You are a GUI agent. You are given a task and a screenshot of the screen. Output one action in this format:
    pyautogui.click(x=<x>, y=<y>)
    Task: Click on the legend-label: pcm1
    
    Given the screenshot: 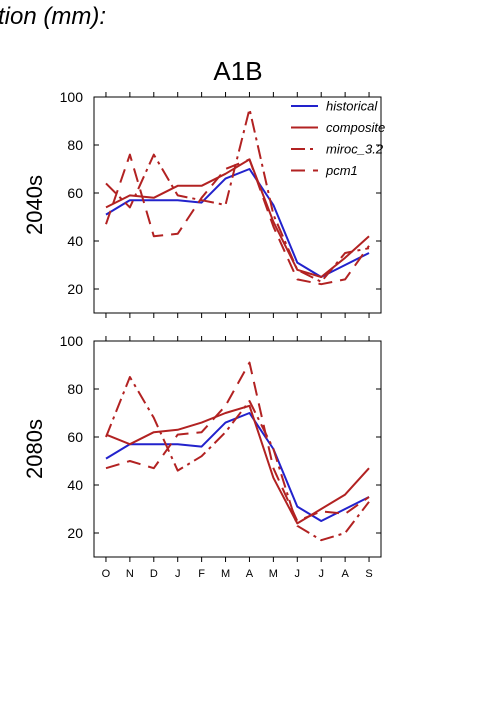 What is the action you would take?
    pyautogui.click(x=341, y=170)
    